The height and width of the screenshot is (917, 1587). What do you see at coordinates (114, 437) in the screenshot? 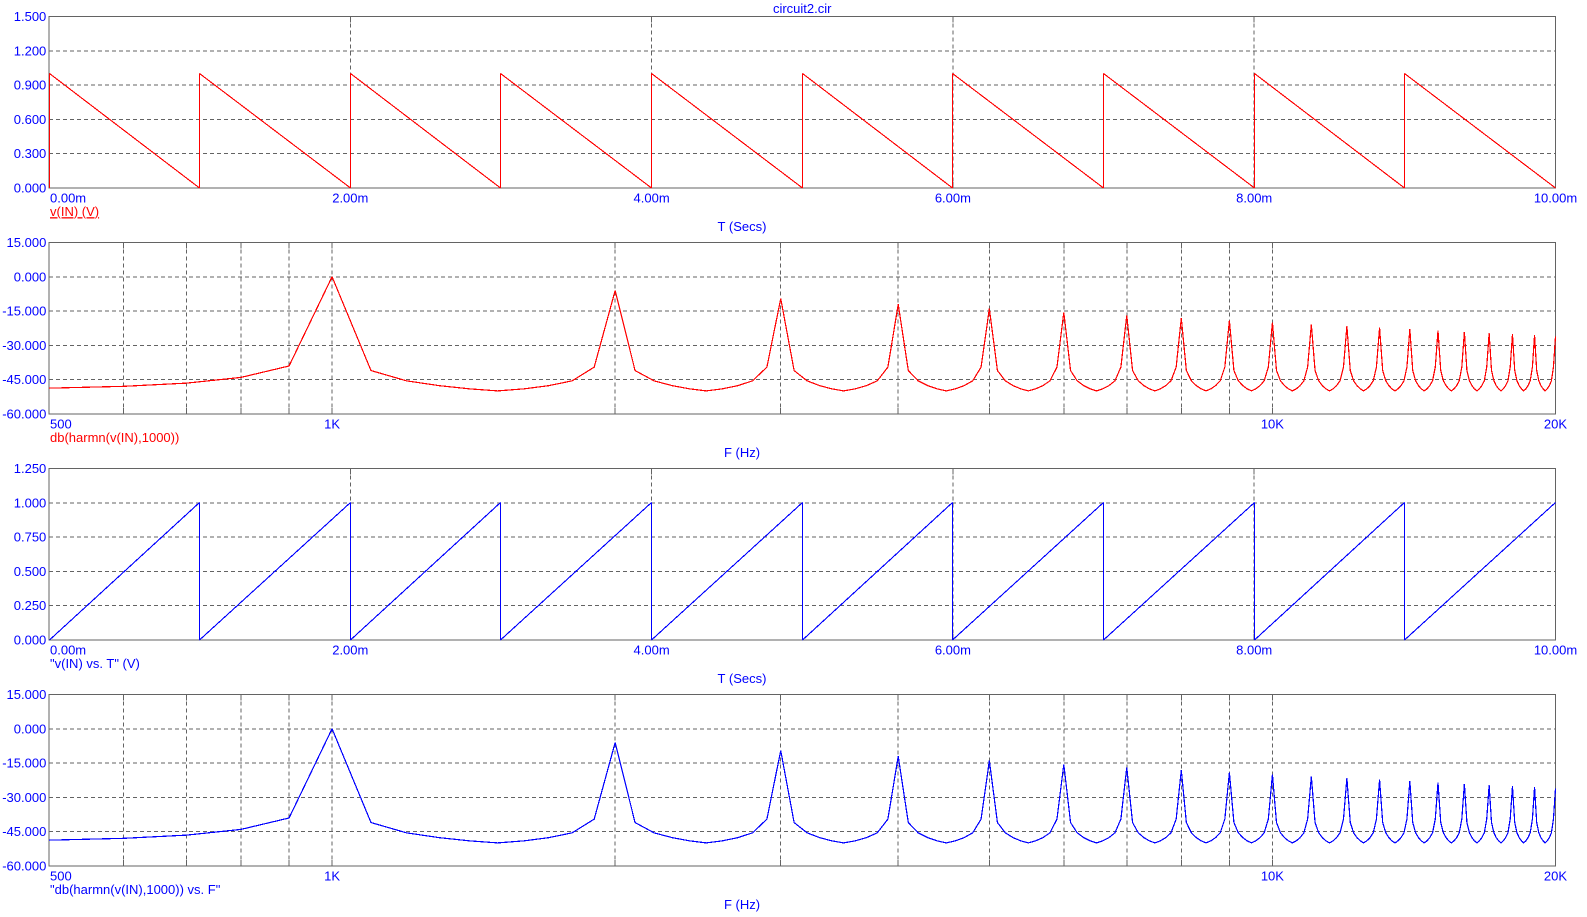
I see `svg-text: db(harmn(v(IN),1000))` at bounding box center [114, 437].